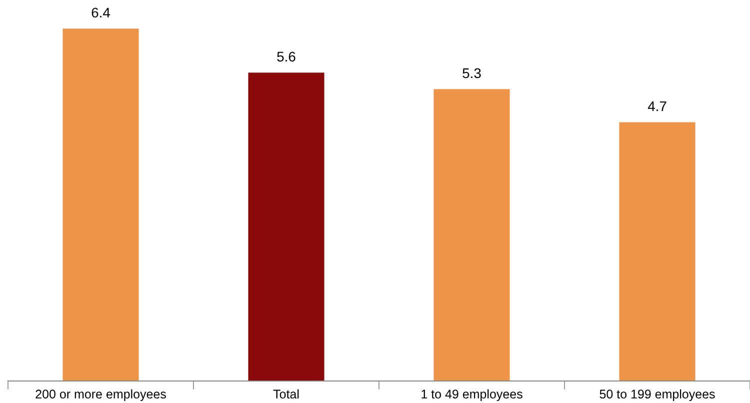 The image size is (750, 403). What do you see at coordinates (657, 395) in the screenshot?
I see `x-tick-label: 50 to 199 employees` at bounding box center [657, 395].